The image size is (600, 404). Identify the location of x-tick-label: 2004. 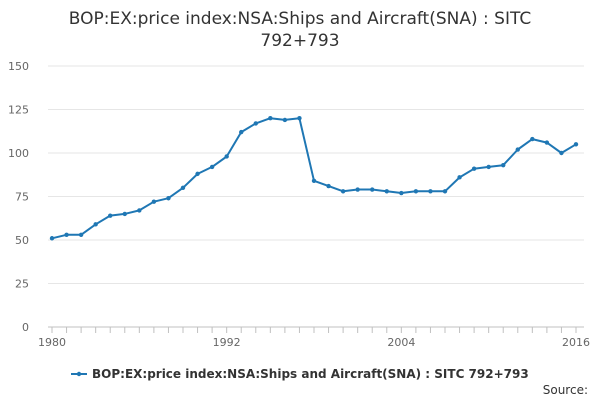
(401, 342).